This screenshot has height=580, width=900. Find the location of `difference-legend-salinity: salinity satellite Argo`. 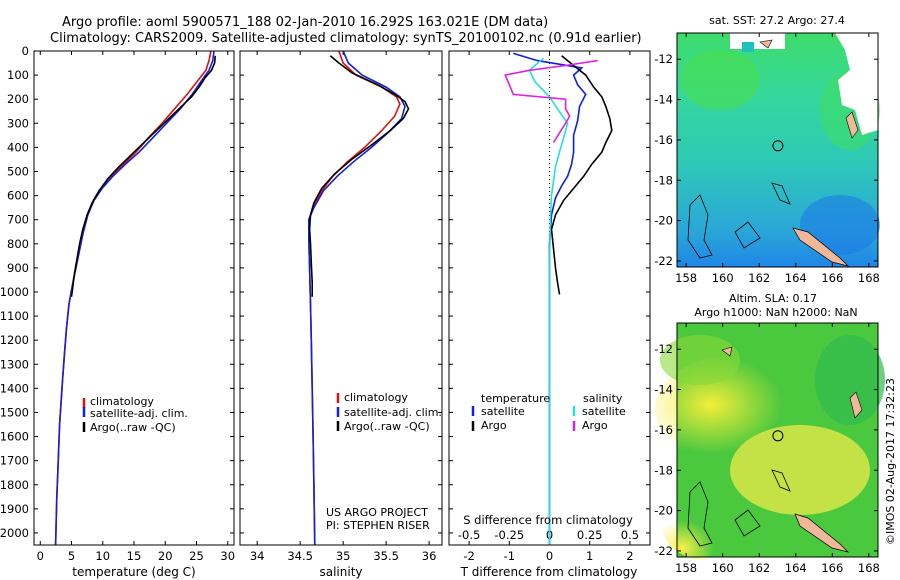

difference-legend-salinity: salinity satellite Argo is located at coordinates (599, 412).